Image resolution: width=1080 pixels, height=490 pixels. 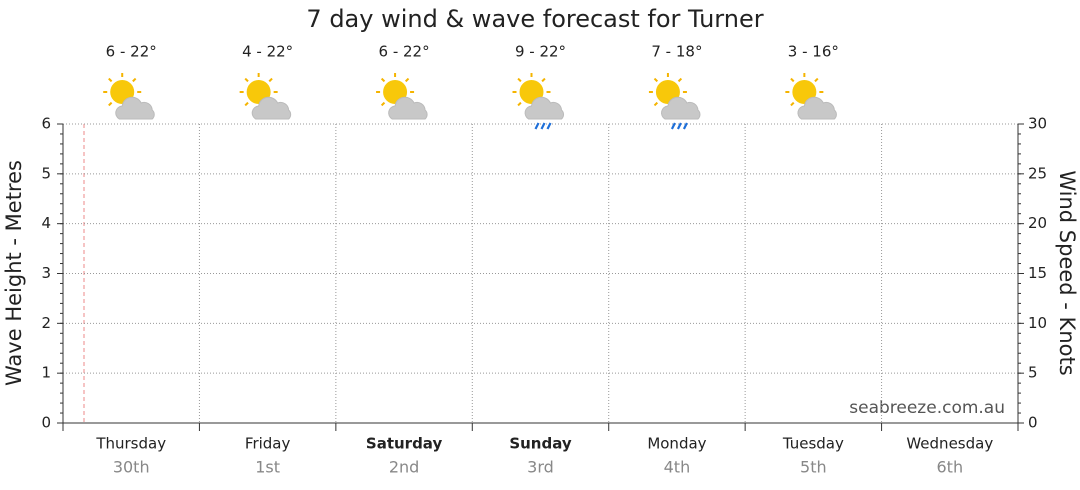 What do you see at coordinates (46, 124) in the screenshot?
I see `y-tick-label: 6` at bounding box center [46, 124].